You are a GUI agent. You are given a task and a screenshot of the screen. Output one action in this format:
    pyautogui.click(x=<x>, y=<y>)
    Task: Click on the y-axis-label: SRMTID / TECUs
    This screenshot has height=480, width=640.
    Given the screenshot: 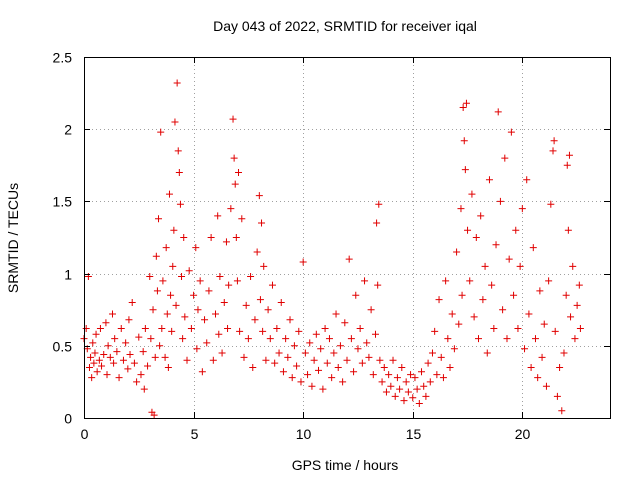 What is the action you would take?
    pyautogui.click(x=13, y=238)
    